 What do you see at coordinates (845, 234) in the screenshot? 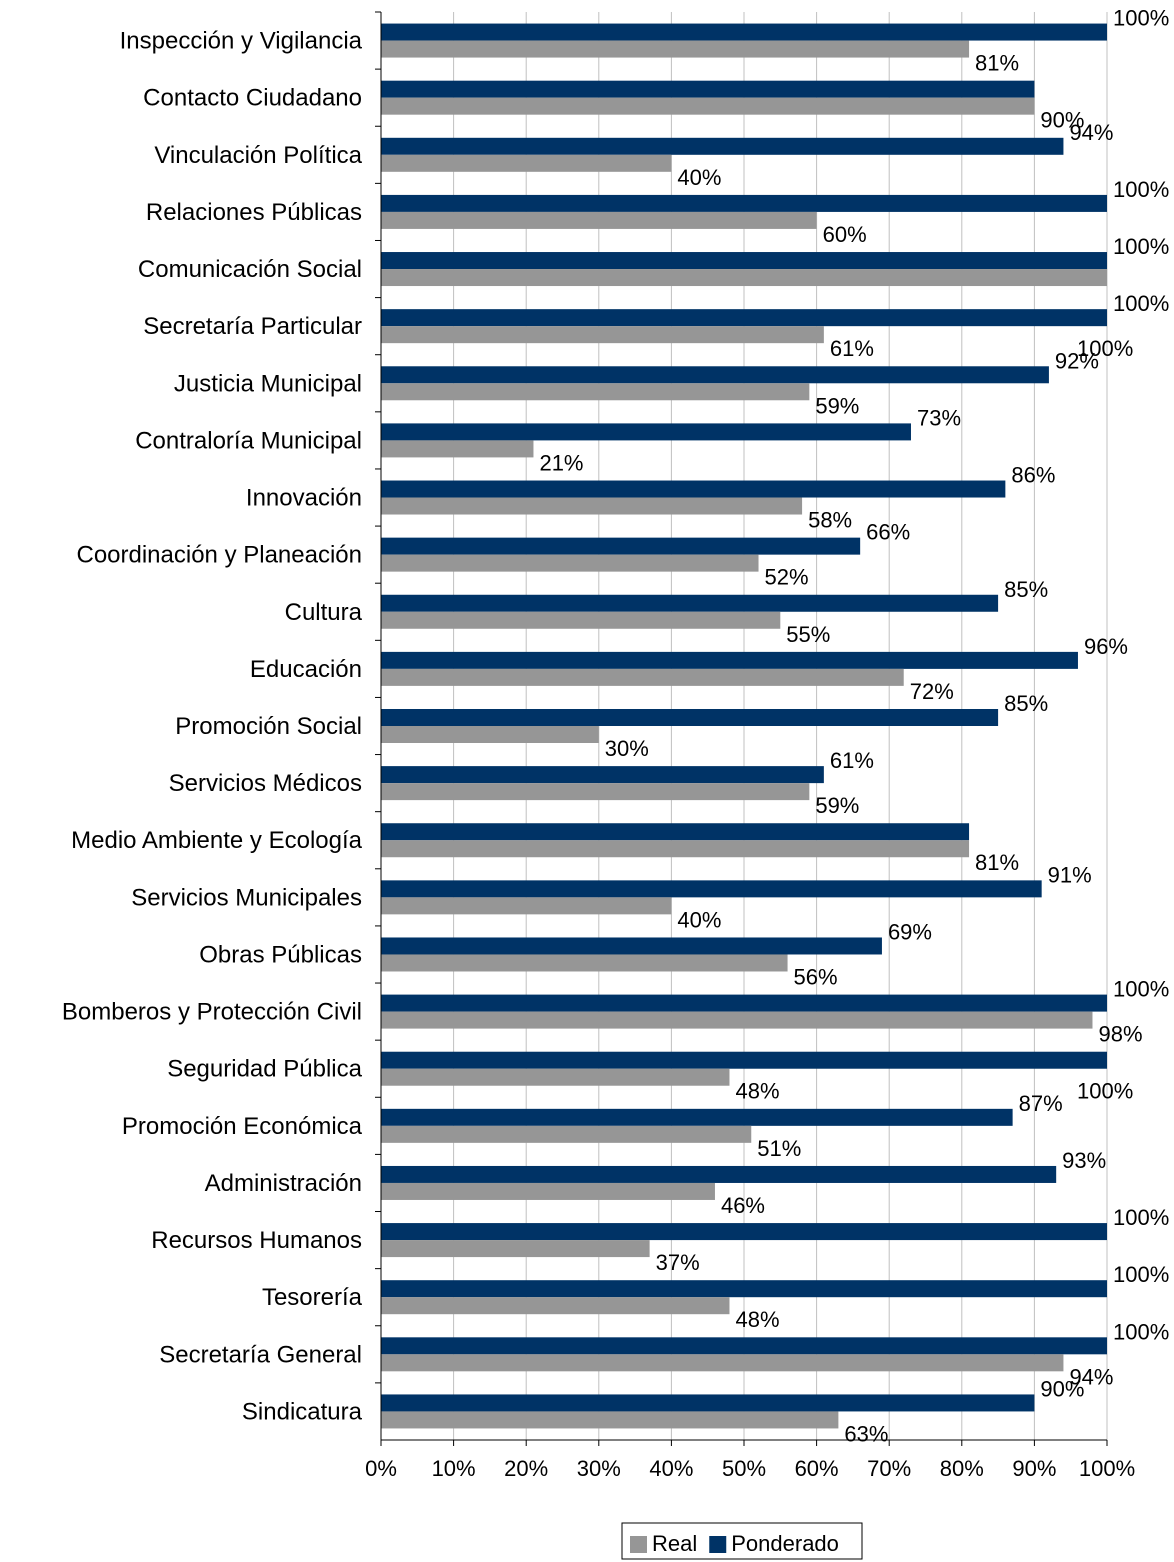
I see `data-label-real: 60%` at bounding box center [845, 234].